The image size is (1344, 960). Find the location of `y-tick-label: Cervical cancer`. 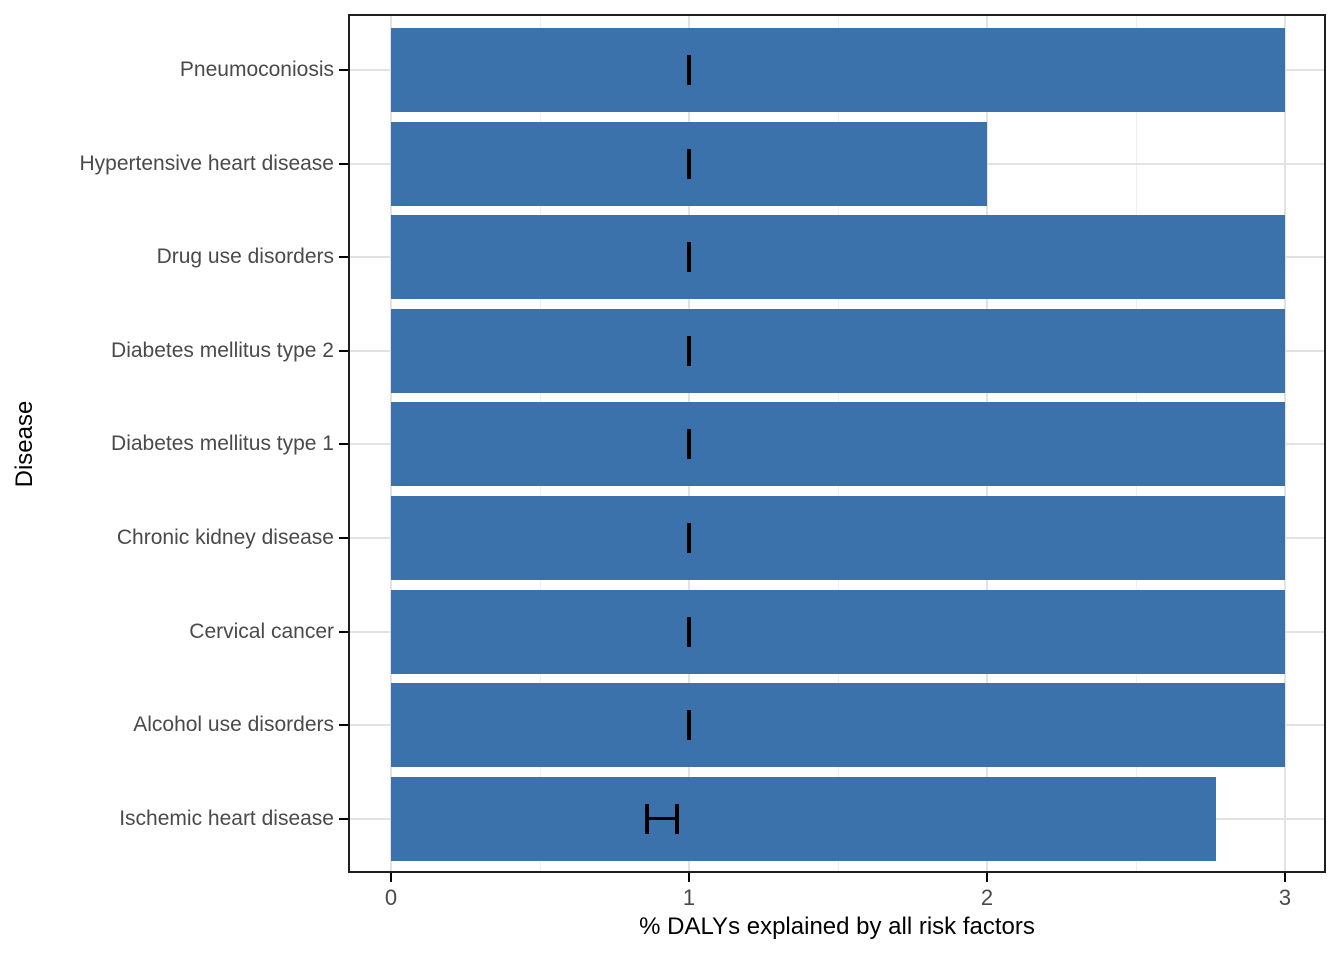

y-tick-label: Cervical cancer is located at coordinates (261, 631).